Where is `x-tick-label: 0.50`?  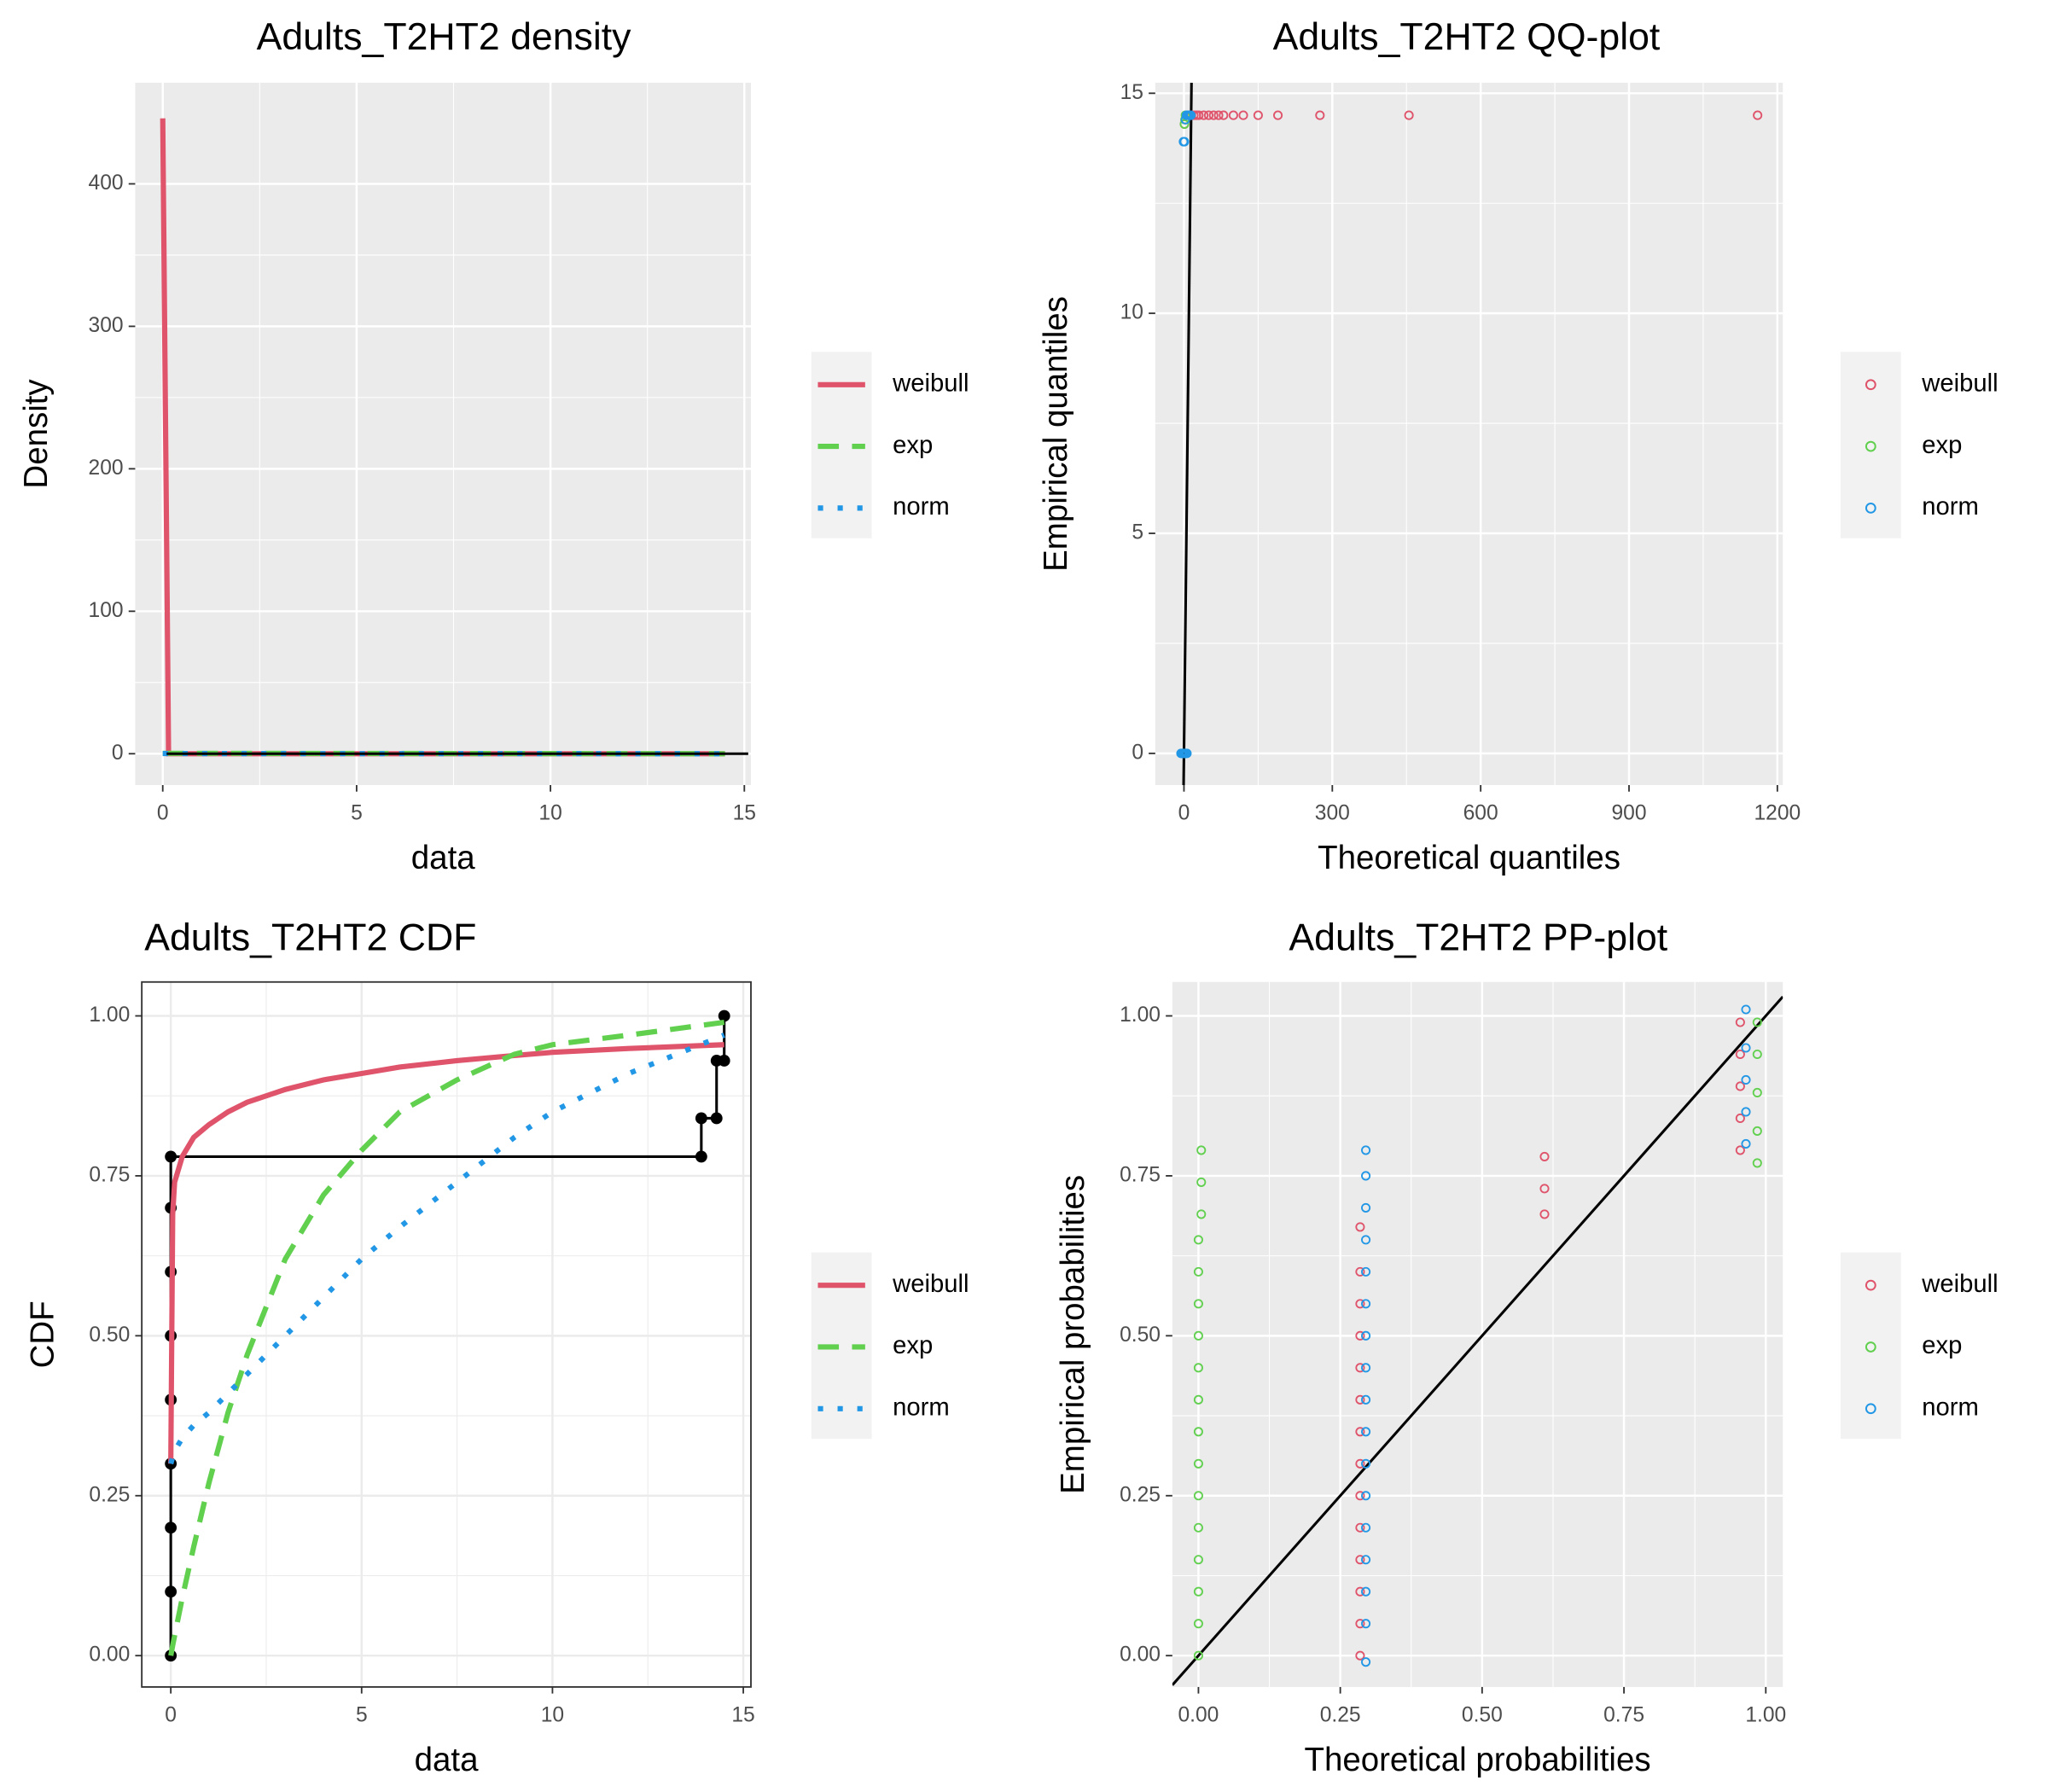
x-tick-label: 0.50 is located at coordinates (1482, 1714).